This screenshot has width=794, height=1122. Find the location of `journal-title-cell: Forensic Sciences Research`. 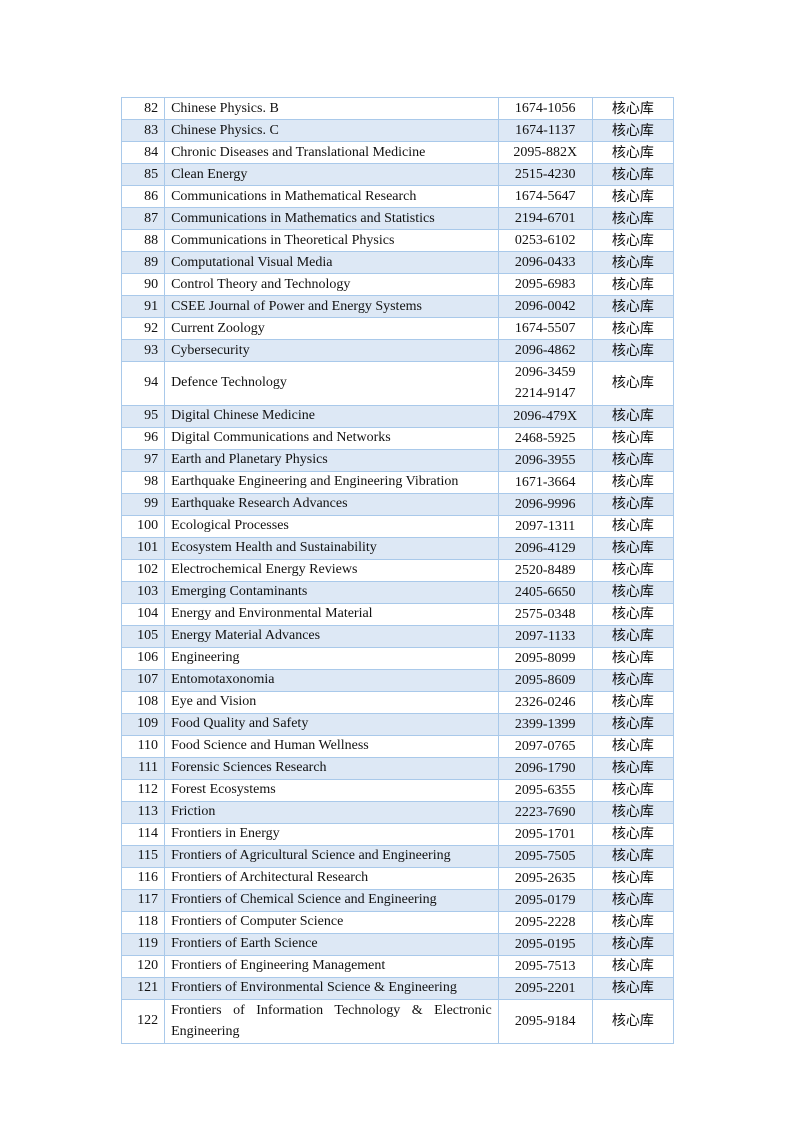

journal-title-cell: Forensic Sciences Research is located at coordinates (331, 768).